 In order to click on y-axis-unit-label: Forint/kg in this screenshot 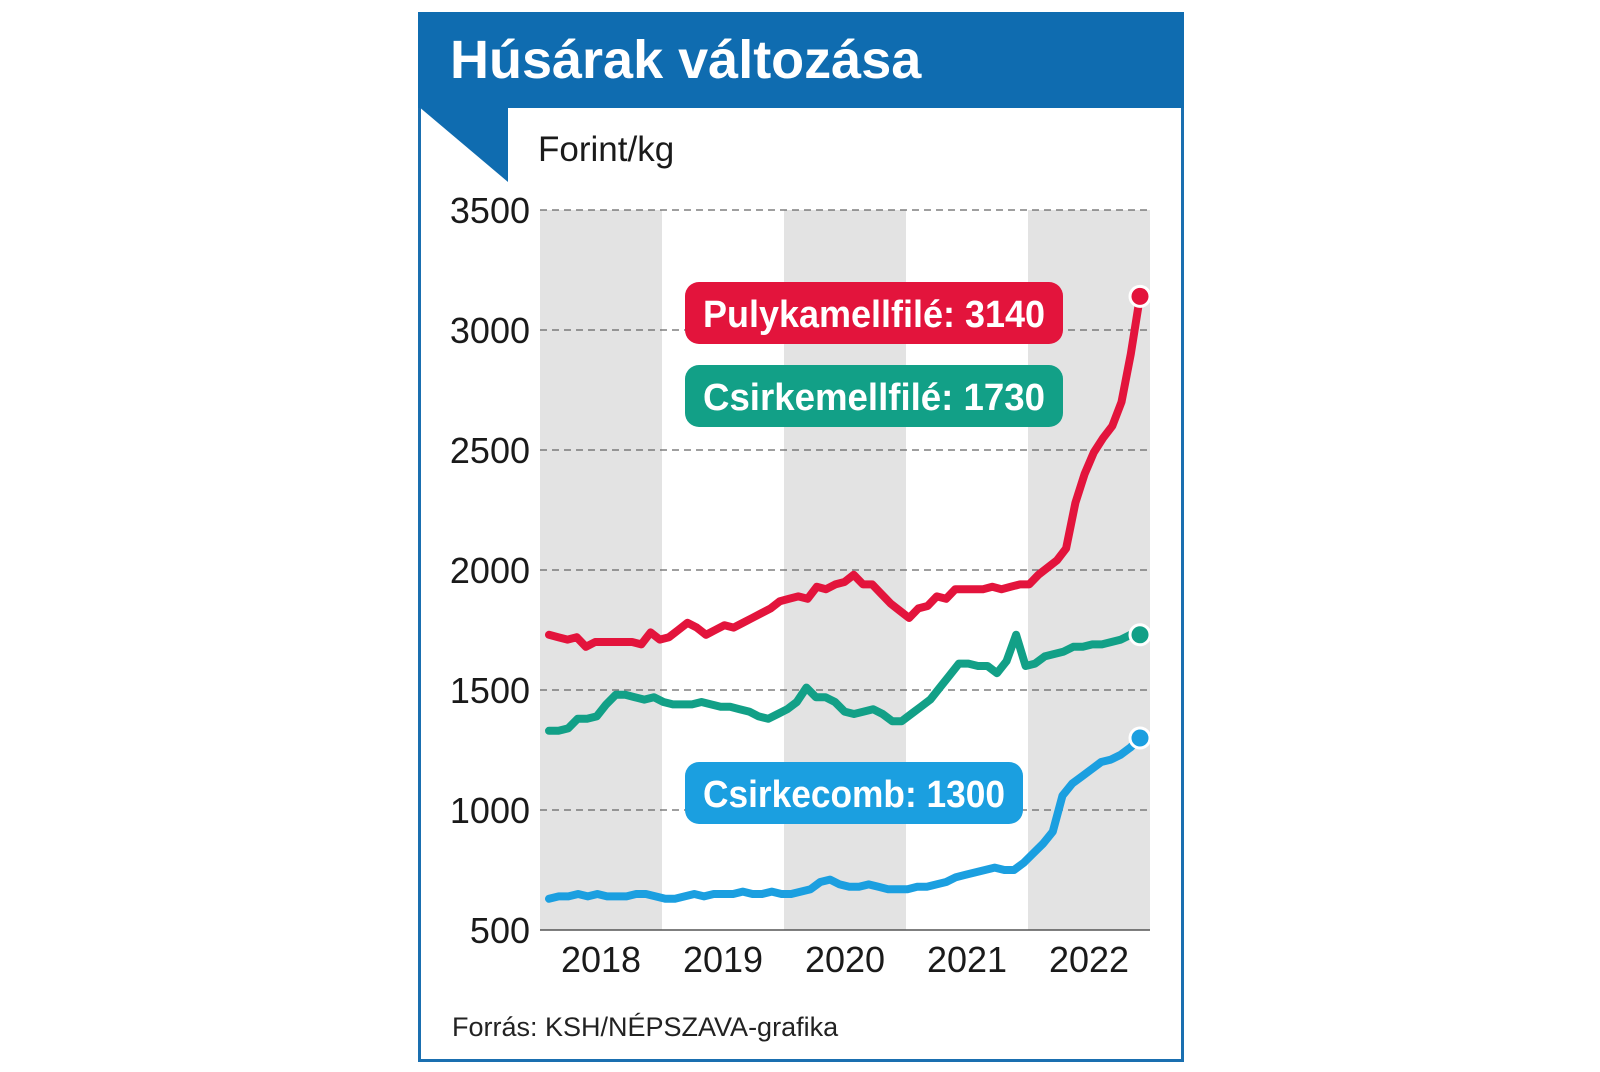, I will do `click(606, 149)`.